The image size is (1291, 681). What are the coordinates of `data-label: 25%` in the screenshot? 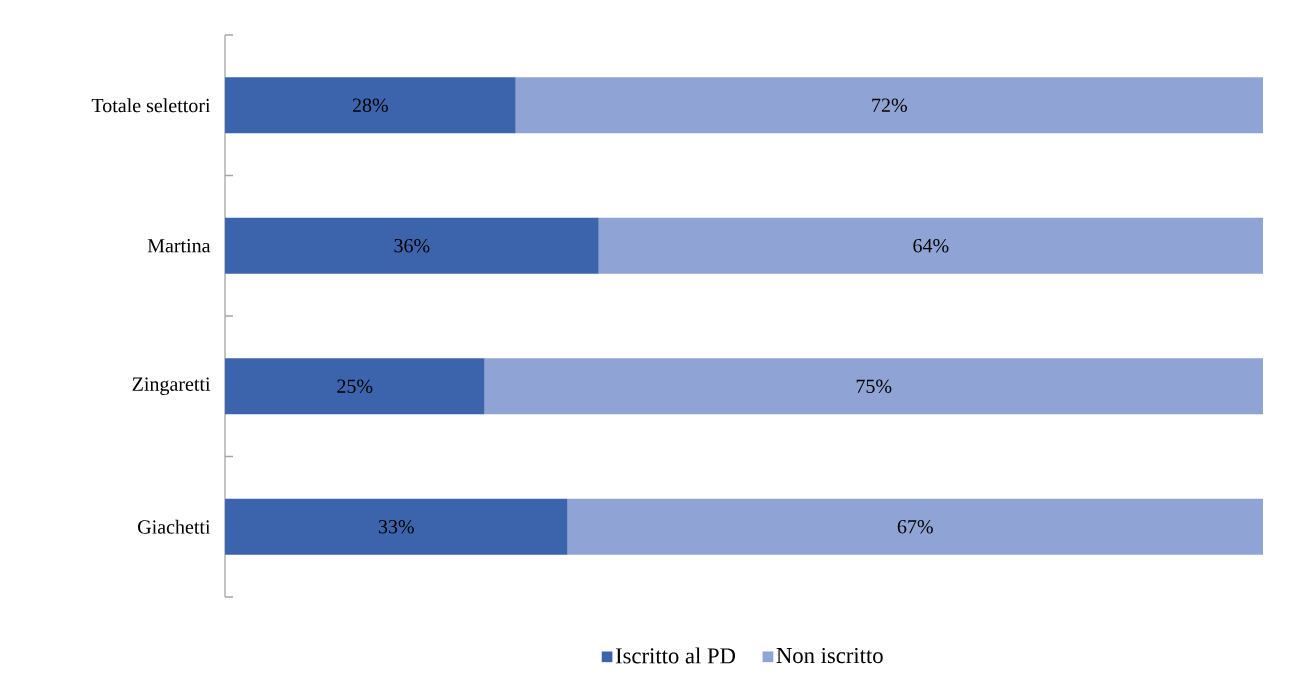 It's located at (355, 386).